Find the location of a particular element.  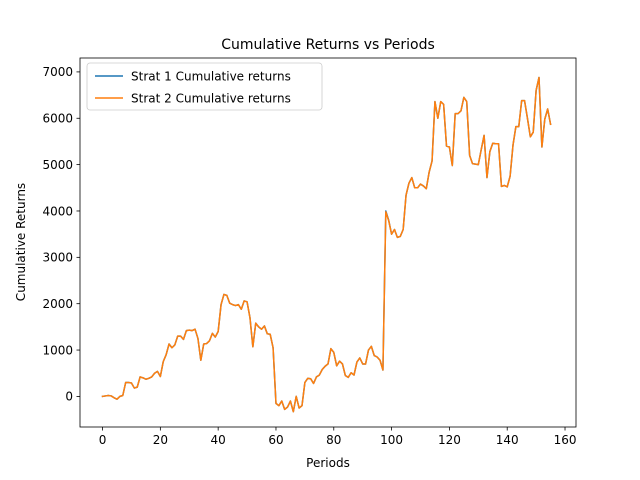

x-tick-label: 120 is located at coordinates (449, 440).